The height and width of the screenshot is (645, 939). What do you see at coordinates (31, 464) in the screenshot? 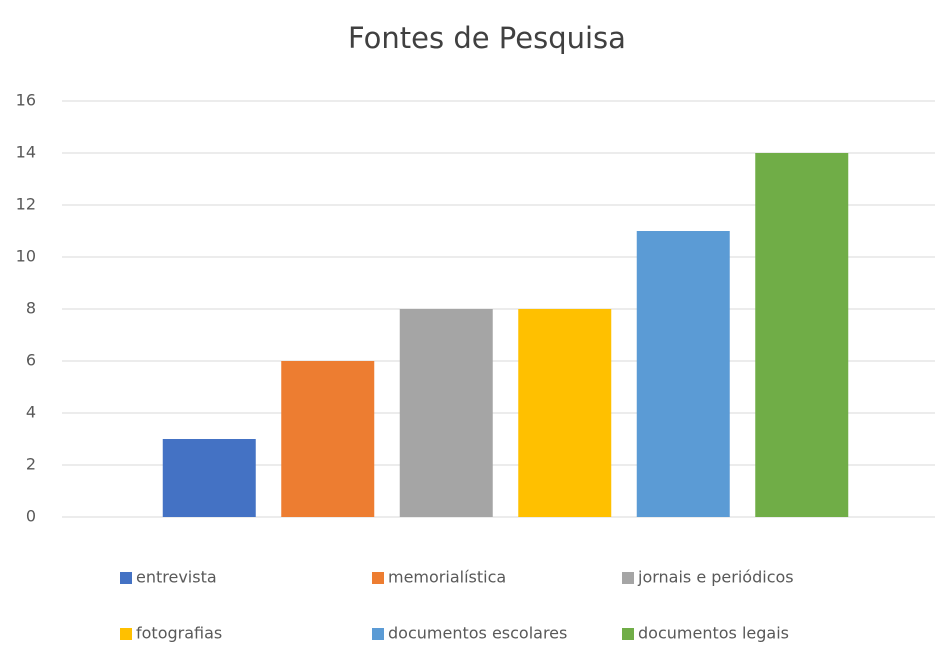
I see `y-tick-label: 2` at bounding box center [31, 464].